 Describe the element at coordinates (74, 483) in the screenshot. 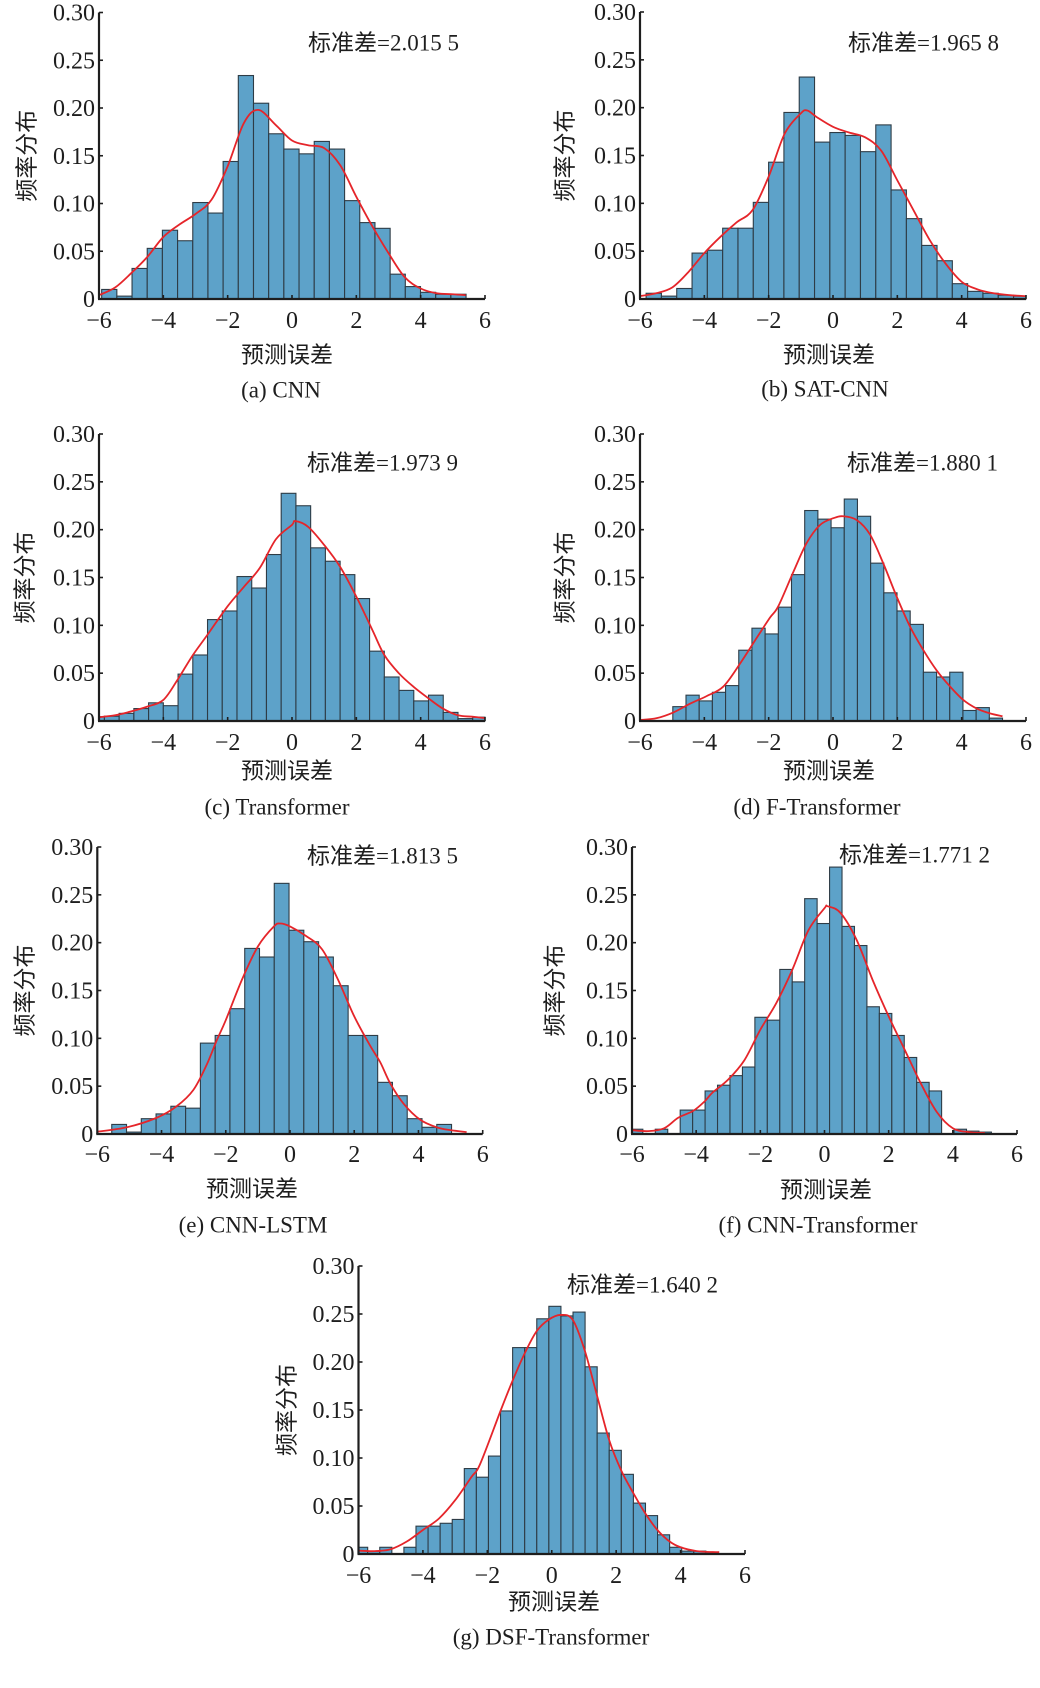

I see `y-tick-label: 0.25` at that location.